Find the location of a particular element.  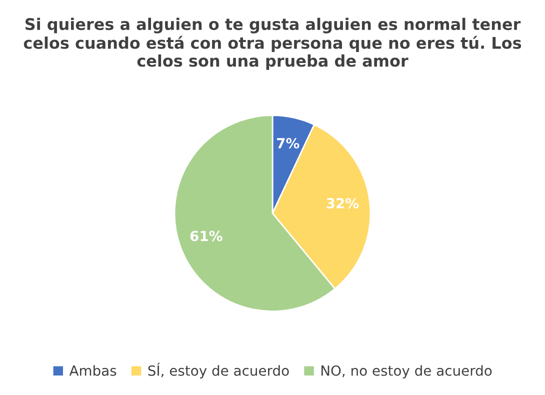

data-label: 32% is located at coordinates (342, 203).